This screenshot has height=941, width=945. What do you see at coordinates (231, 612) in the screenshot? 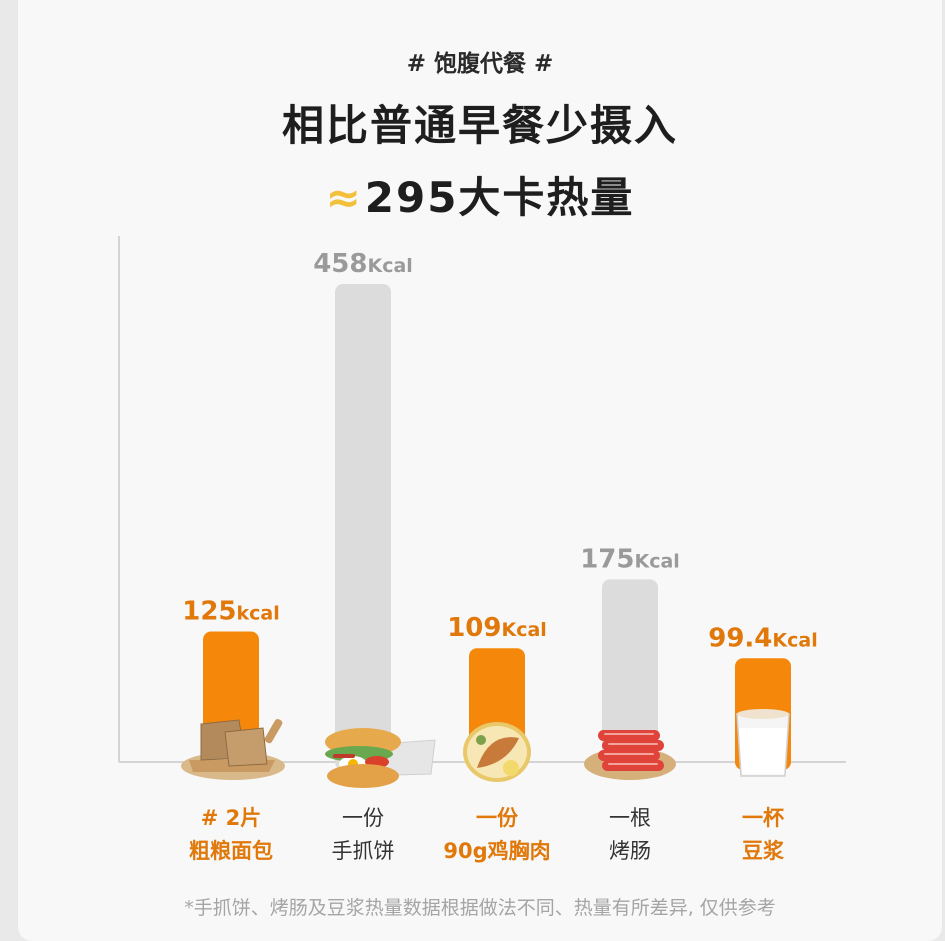
I see `value-label-1: 125kcal` at bounding box center [231, 612].